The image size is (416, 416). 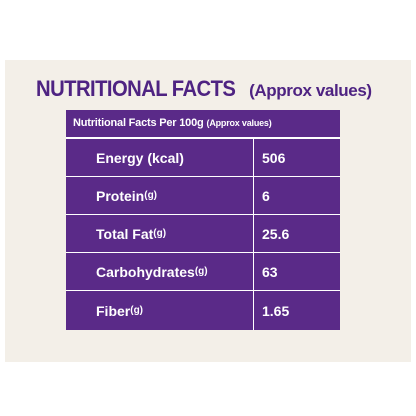 What do you see at coordinates (160, 310) in the screenshot?
I see `nutrient-cell: Fiber (g)` at bounding box center [160, 310].